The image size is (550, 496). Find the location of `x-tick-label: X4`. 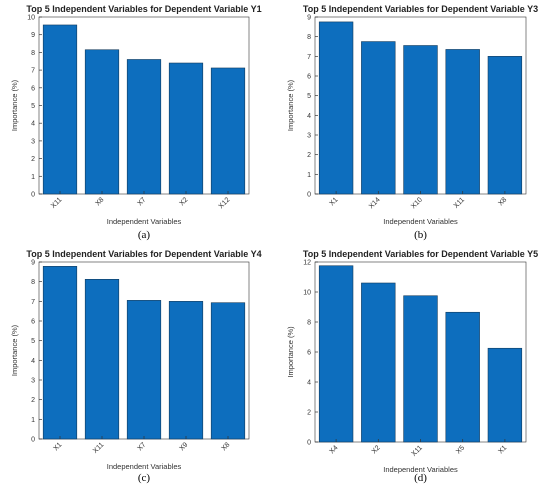

x-tick-label: X4 is located at coordinates (334, 449).